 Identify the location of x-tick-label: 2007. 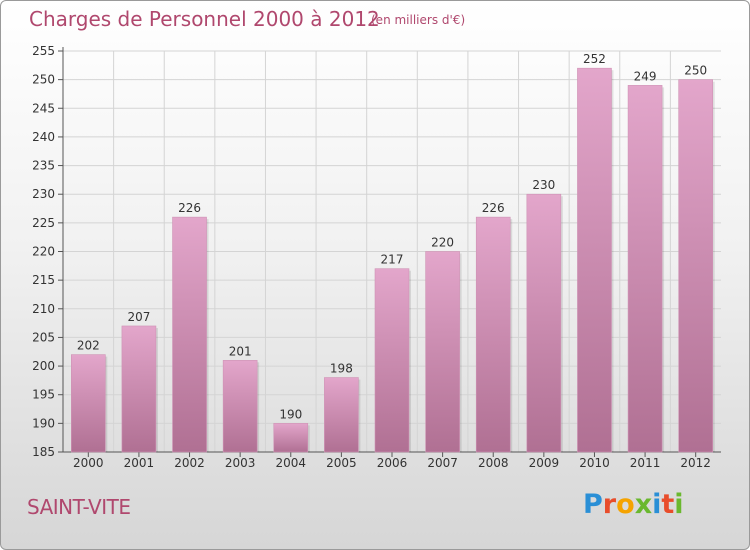
(442, 463).